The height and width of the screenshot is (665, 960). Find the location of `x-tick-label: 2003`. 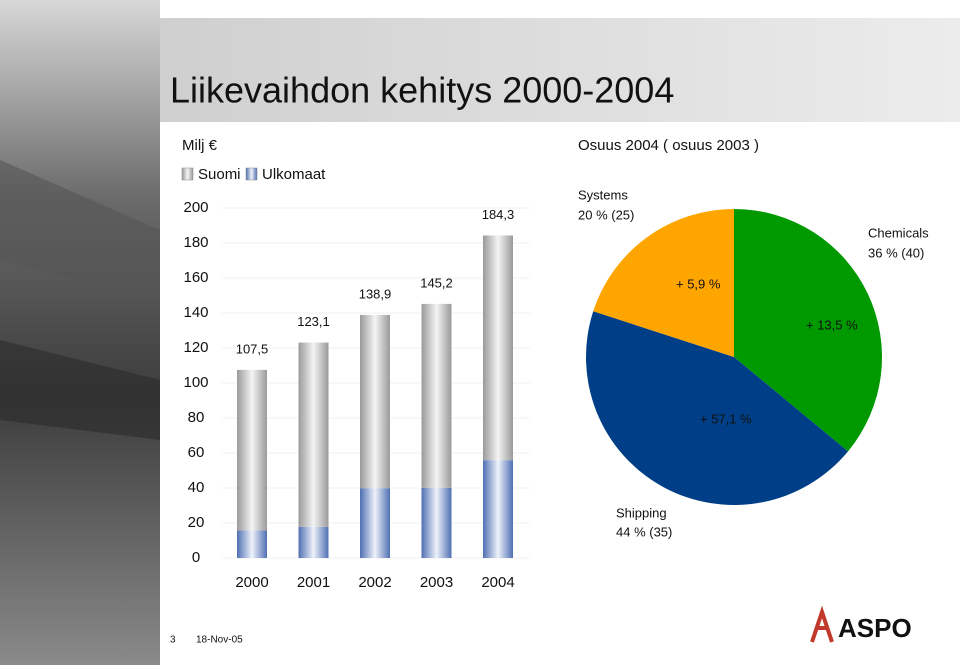

x-tick-label: 2003 is located at coordinates (436, 582).